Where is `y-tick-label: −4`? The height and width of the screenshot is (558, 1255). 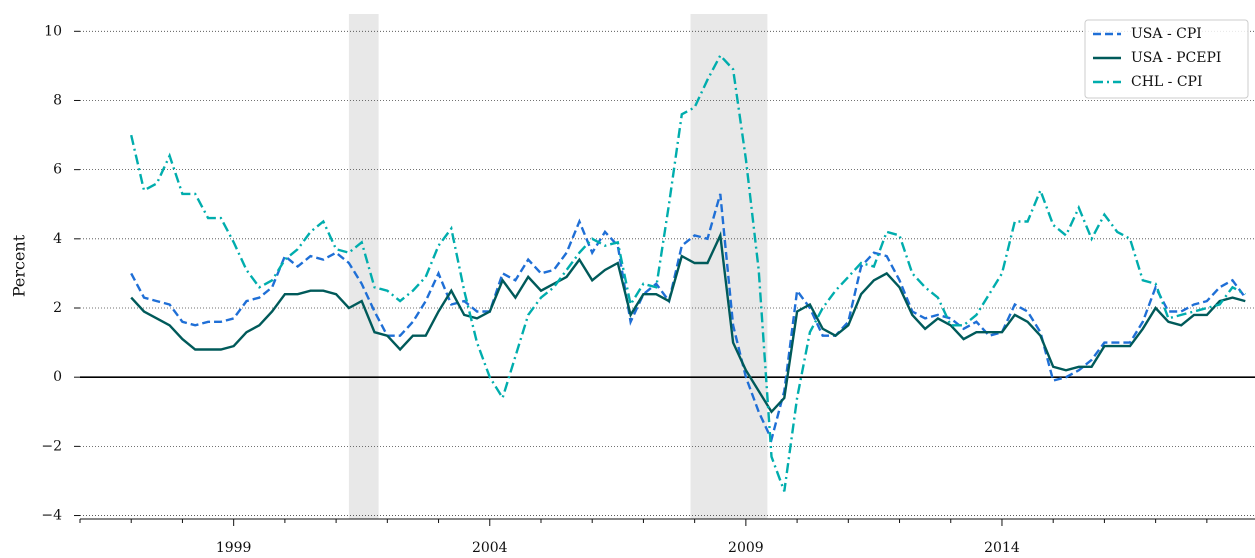
y-tick-label: −4 is located at coordinates (51, 516).